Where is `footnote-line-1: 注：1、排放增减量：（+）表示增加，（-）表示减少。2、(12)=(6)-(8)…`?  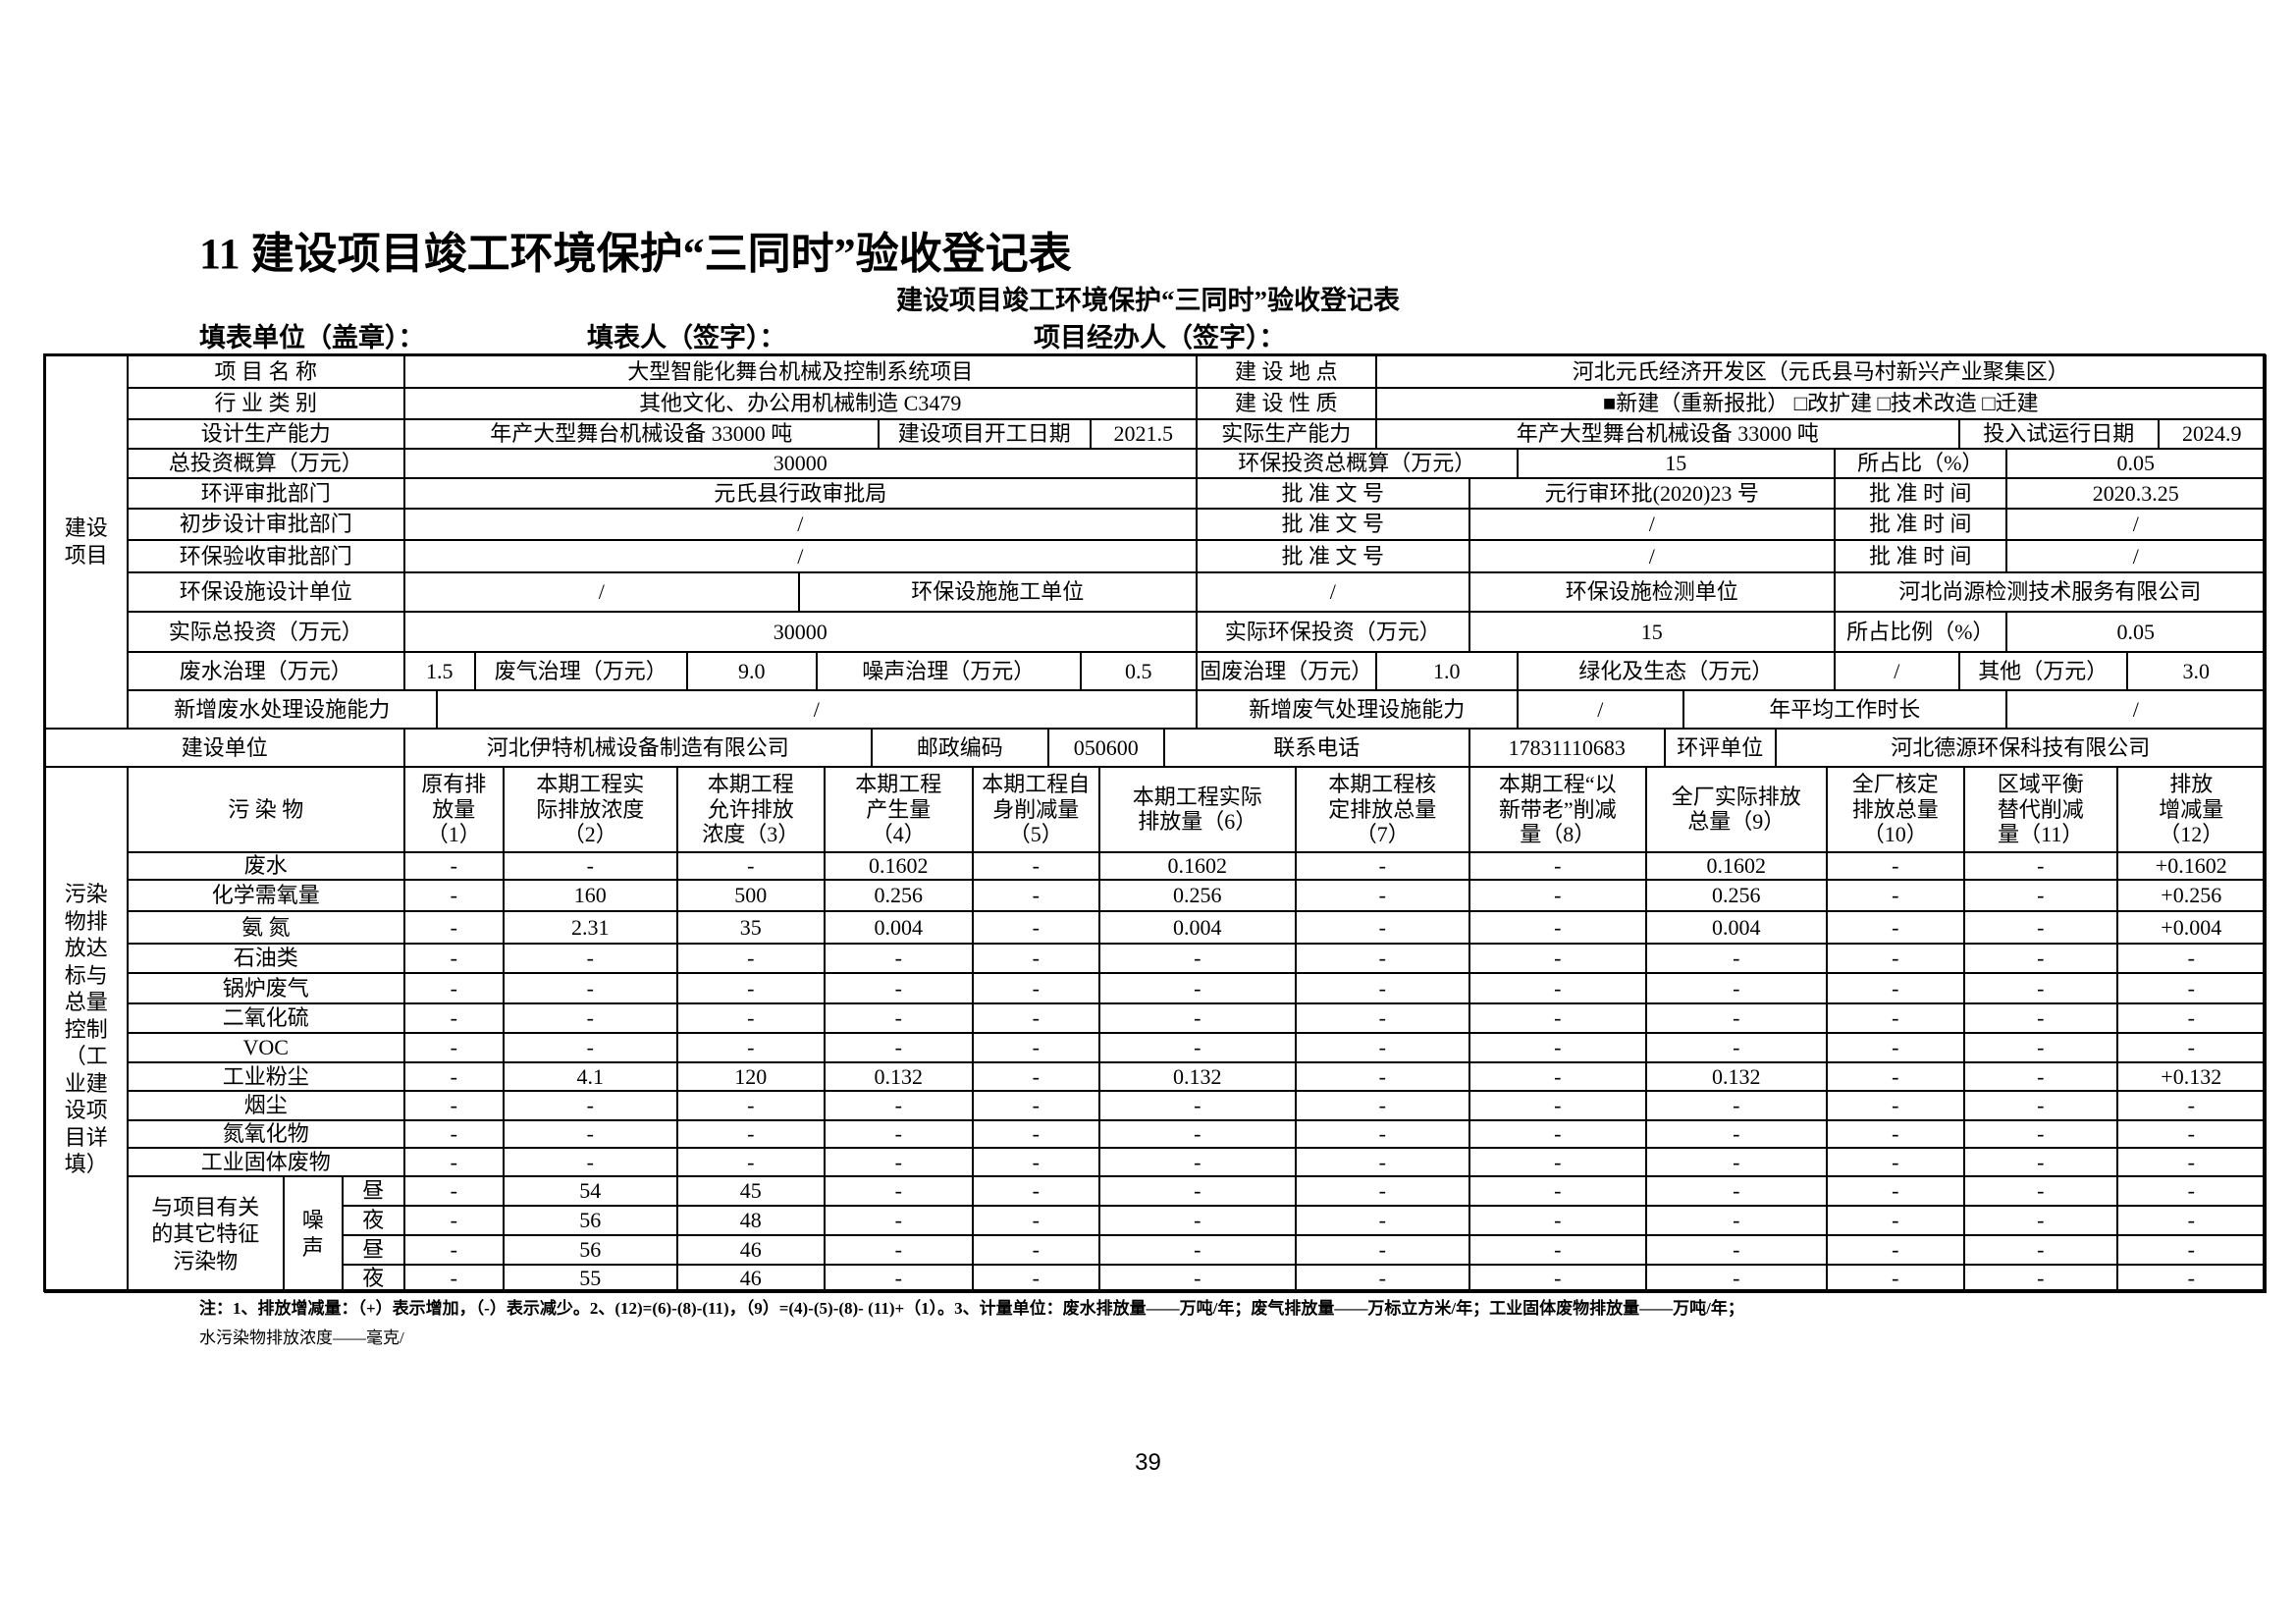 footnote-line-1: 注：1、排放增减量：（+）表示增加，（-）表示减少。2、(12)=(6)-(8)… is located at coordinates (972, 1308).